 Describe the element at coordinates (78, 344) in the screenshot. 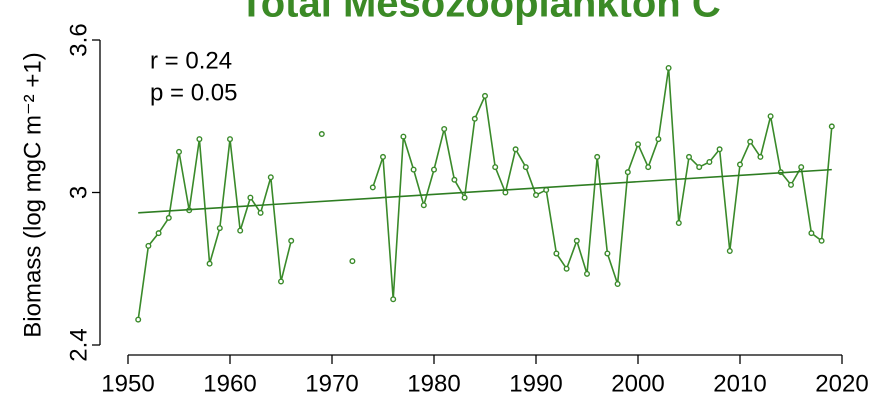

I see `y-tick-label: 2.4` at that location.